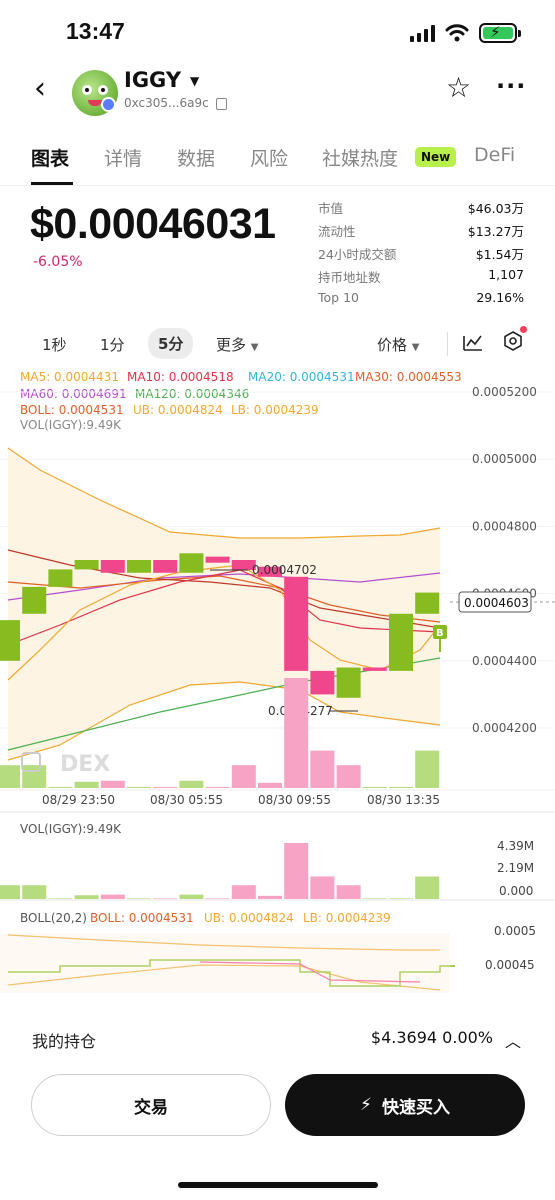 The height and width of the screenshot is (1200, 555). What do you see at coordinates (513, 341) in the screenshot?
I see `settings-icon` at bounding box center [513, 341].